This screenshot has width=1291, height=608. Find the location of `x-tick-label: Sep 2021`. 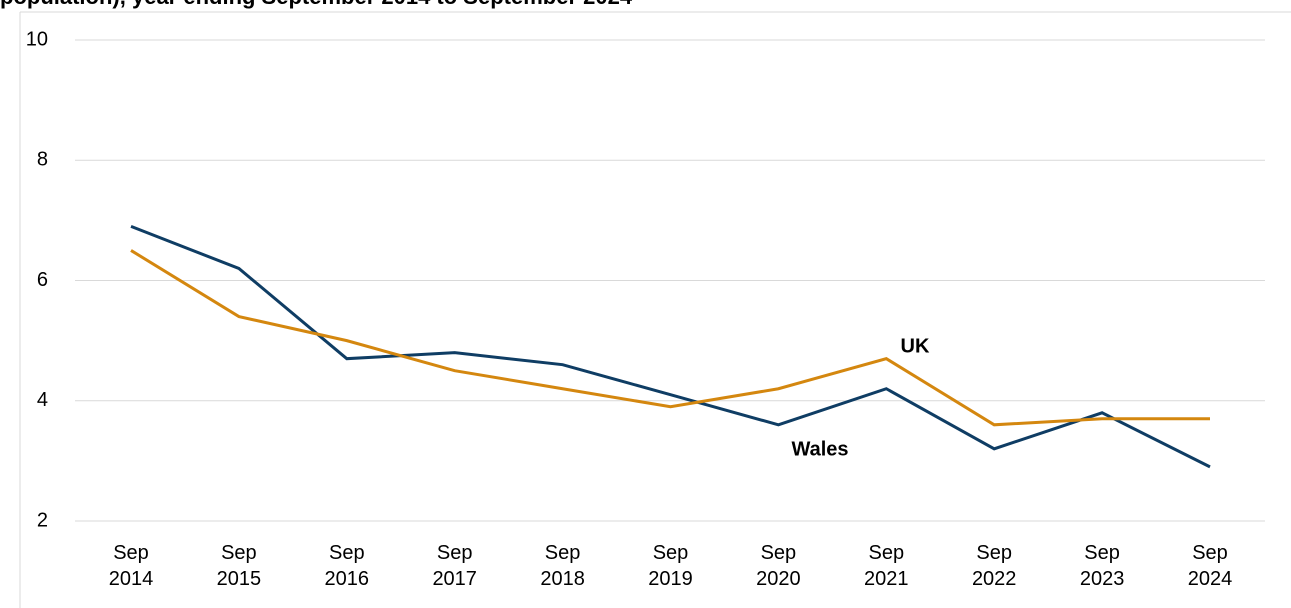

x-tick-label: Sep 2021 is located at coordinates (886, 566).